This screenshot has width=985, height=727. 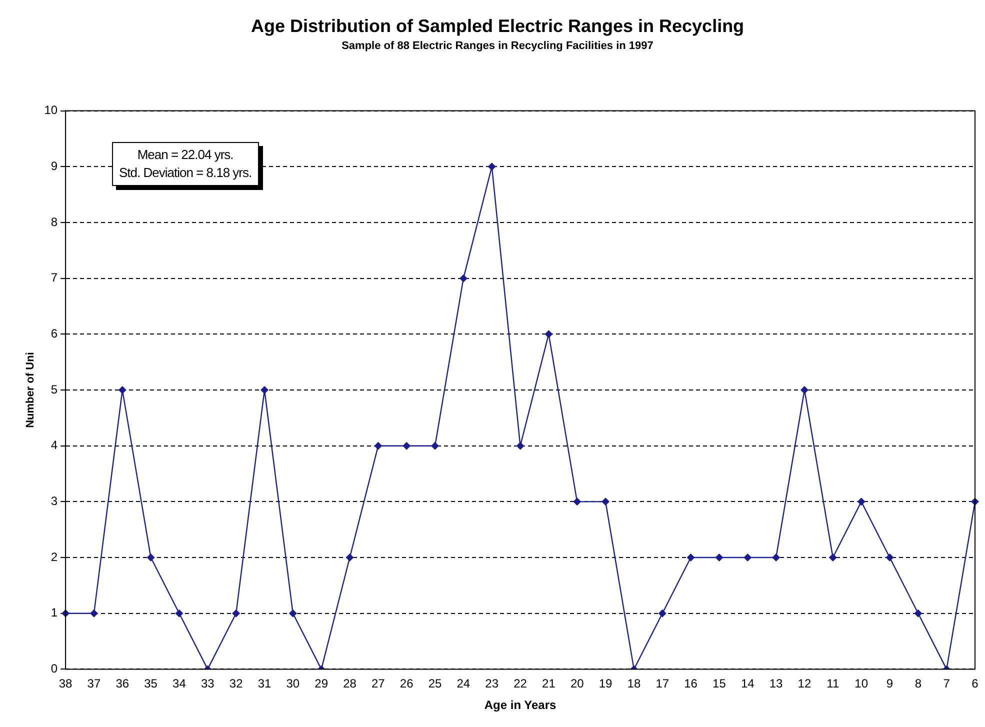 What do you see at coordinates (605, 683) in the screenshot?
I see `x-tick-label: 19` at bounding box center [605, 683].